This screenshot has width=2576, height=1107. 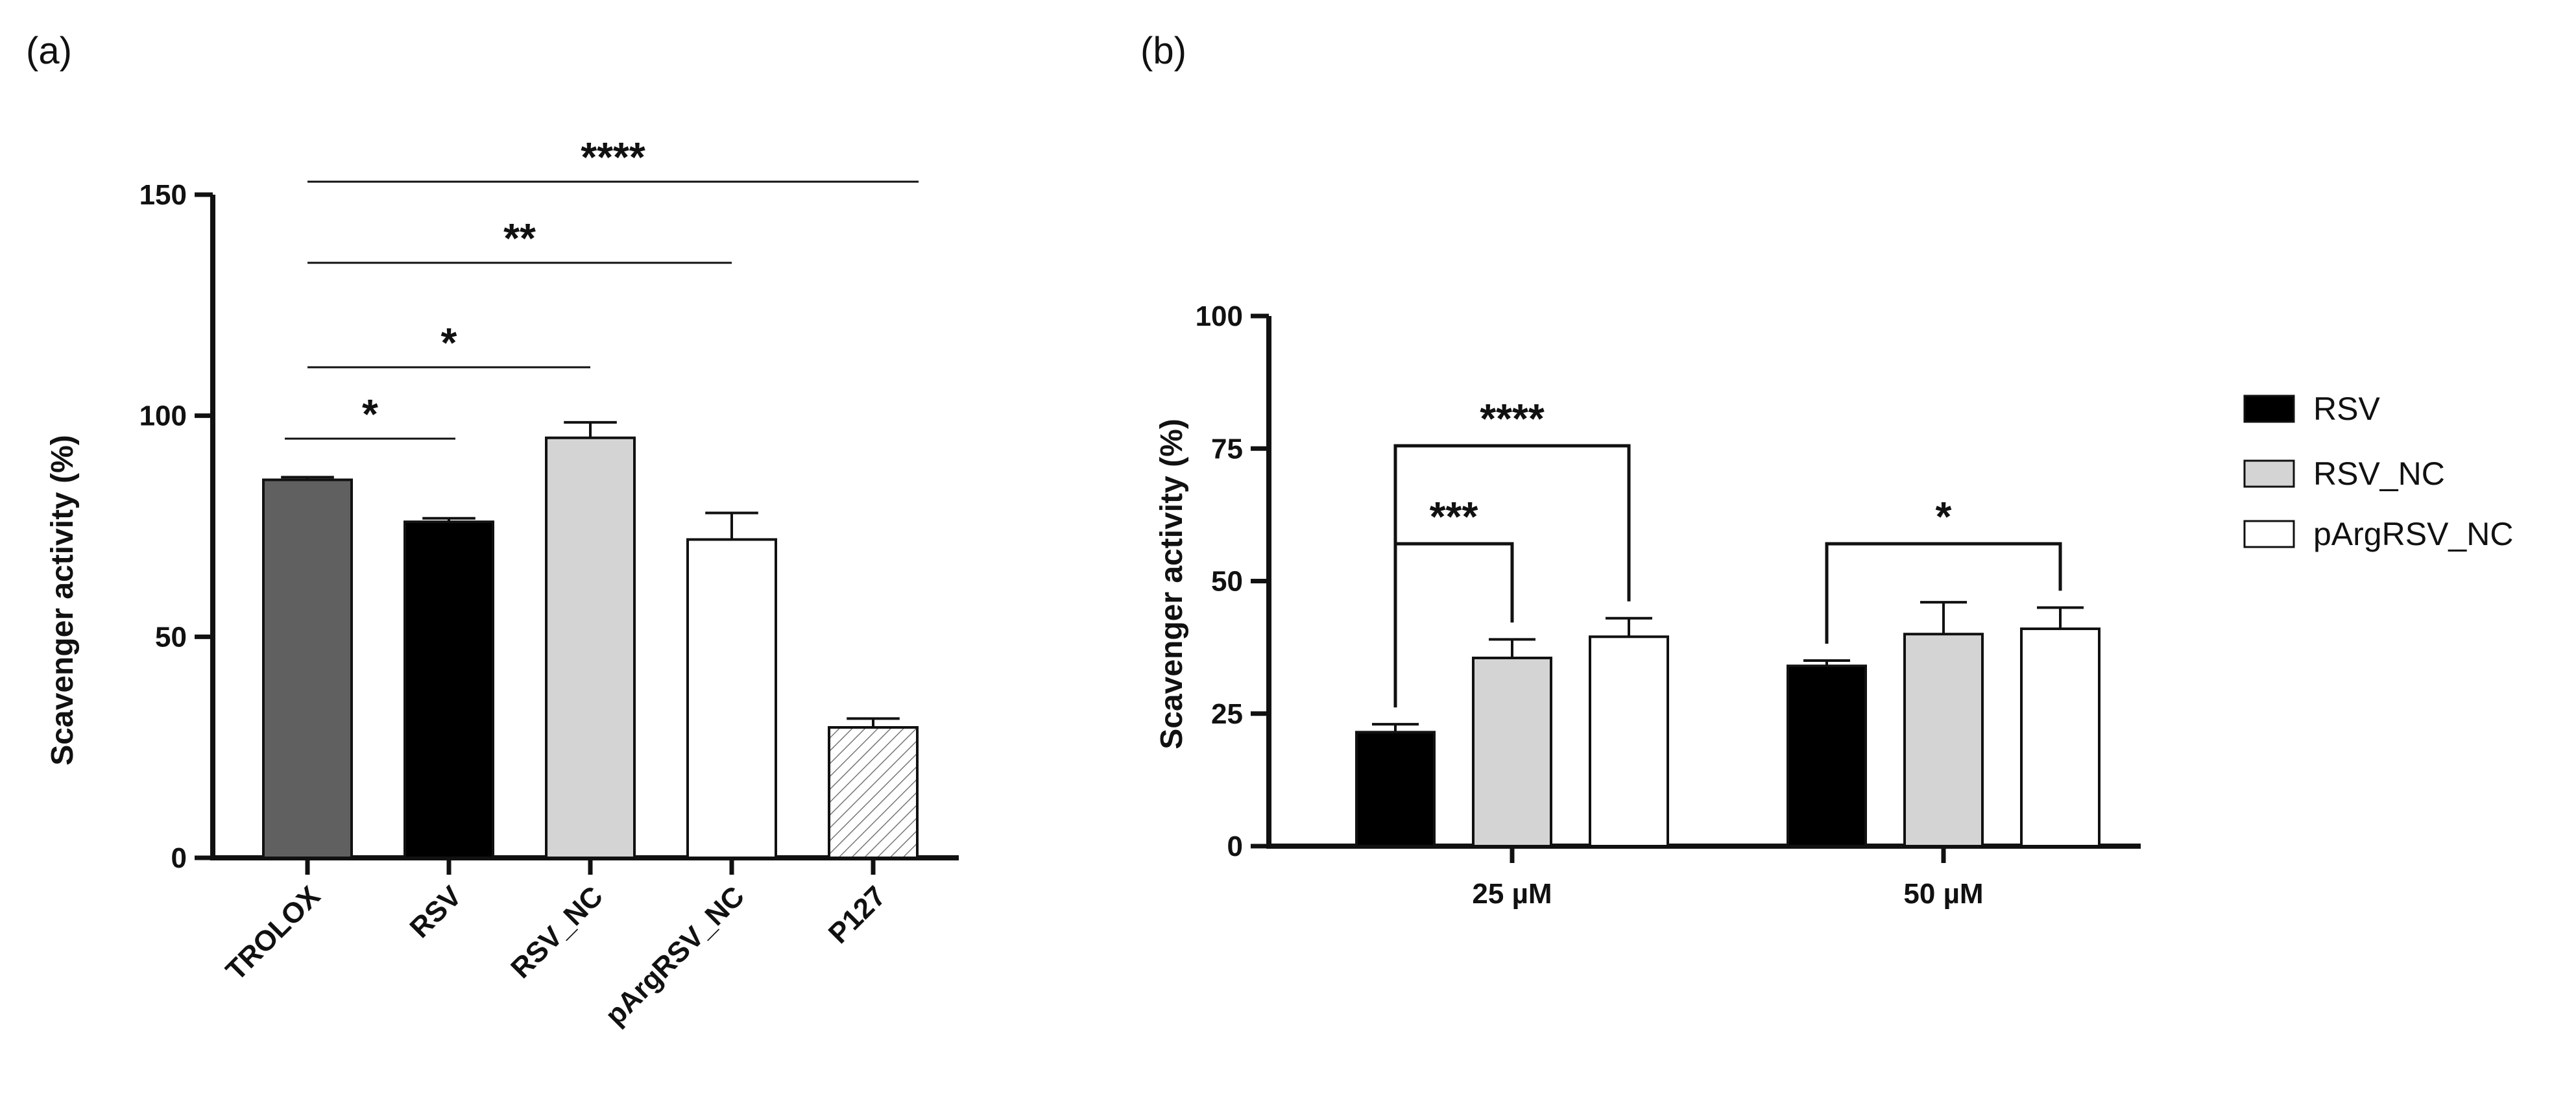 I want to click on panel-a-significance: ********, so click(x=602, y=287).